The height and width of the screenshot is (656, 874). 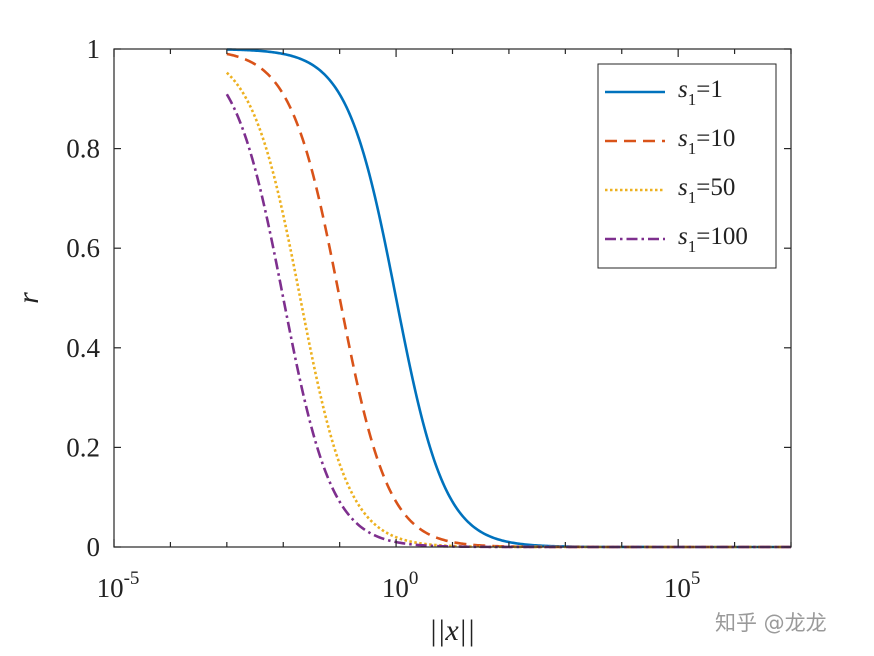 What do you see at coordinates (83, 447) in the screenshot?
I see `y-tick-label: 0.2` at bounding box center [83, 447].